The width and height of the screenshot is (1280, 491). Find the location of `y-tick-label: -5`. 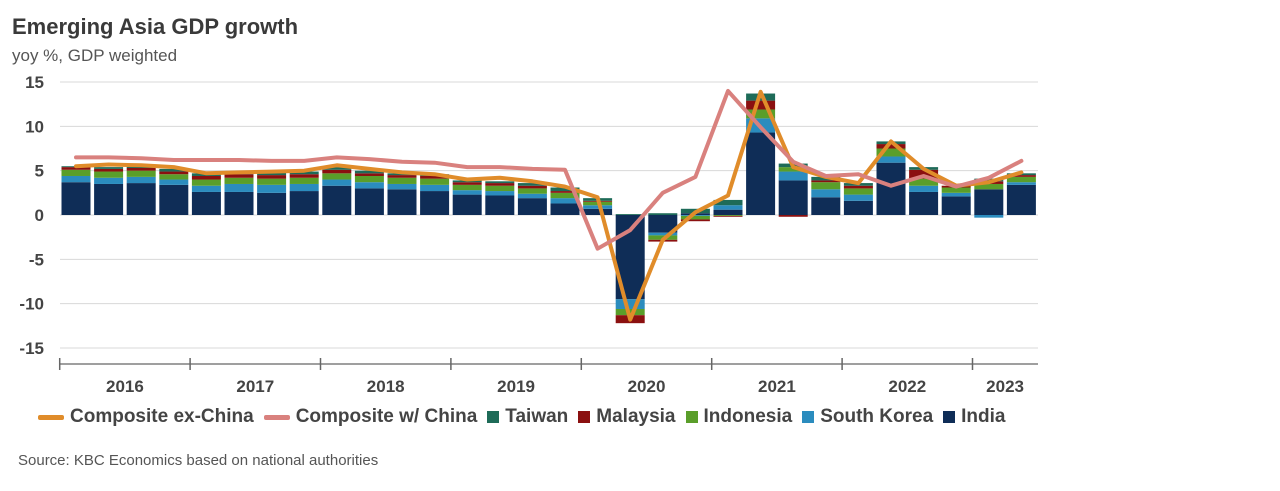

y-tick-label: -5 is located at coordinates (36, 259).